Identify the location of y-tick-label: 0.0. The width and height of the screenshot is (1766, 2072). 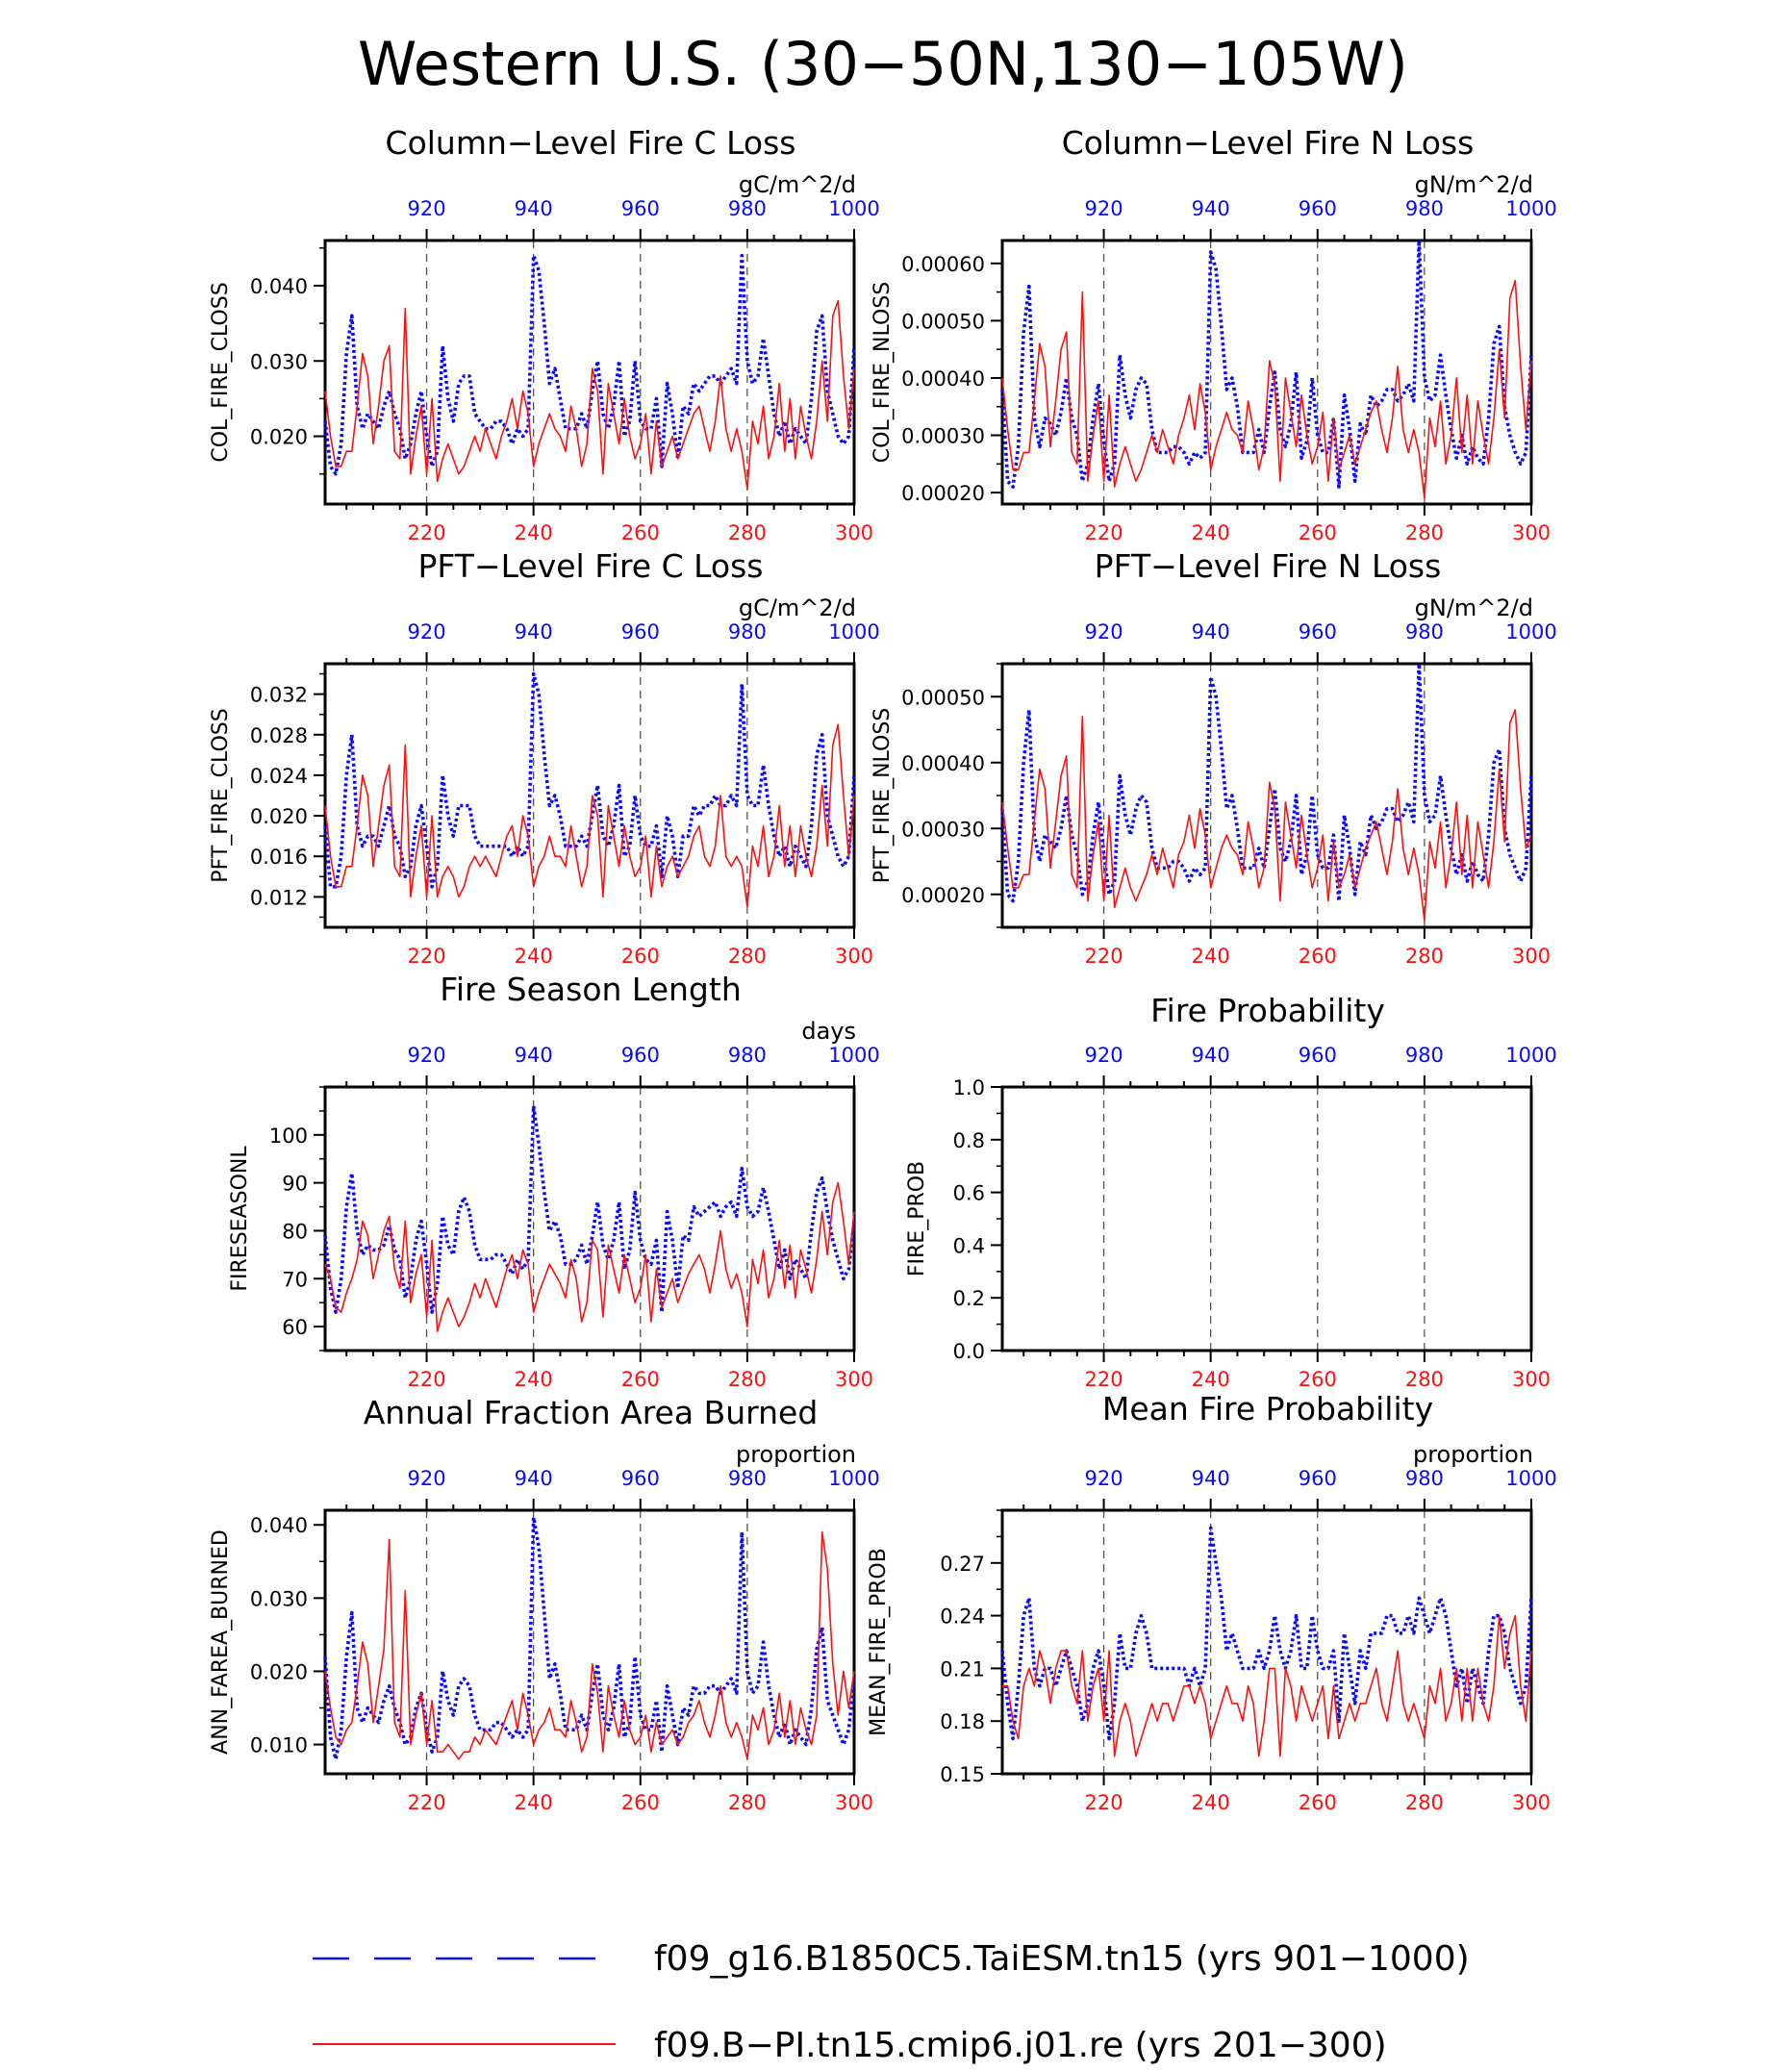
(969, 1352).